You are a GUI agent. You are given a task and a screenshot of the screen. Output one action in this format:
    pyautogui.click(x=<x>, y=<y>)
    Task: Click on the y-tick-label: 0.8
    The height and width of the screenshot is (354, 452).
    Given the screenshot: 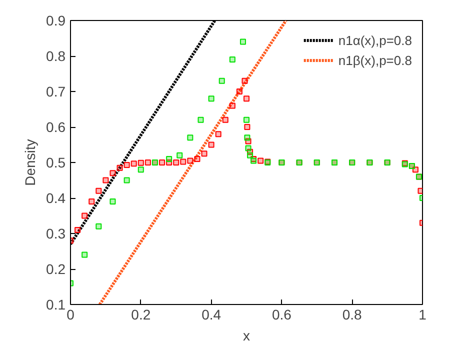 What is the action you would take?
    pyautogui.click(x=56, y=56)
    